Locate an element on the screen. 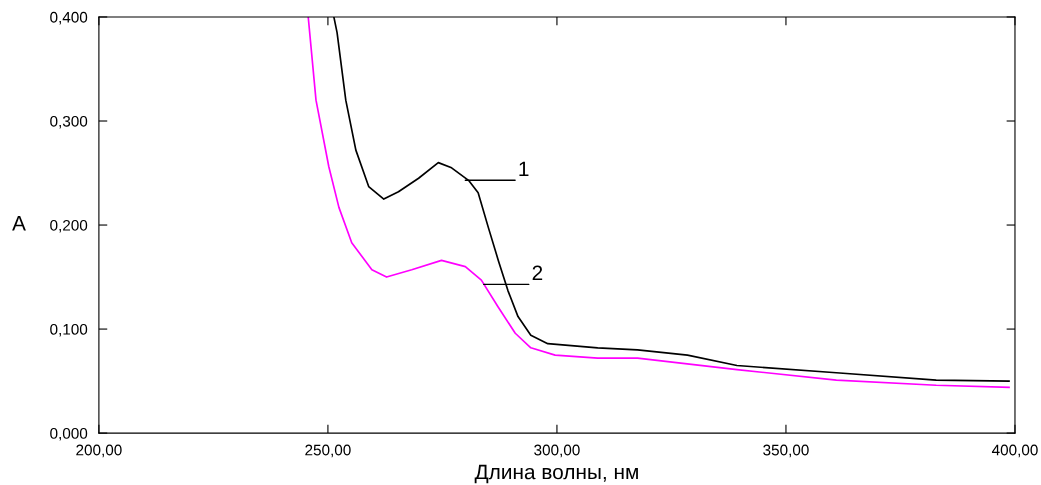  y-tick-label: 0,000 is located at coordinates (69, 434).